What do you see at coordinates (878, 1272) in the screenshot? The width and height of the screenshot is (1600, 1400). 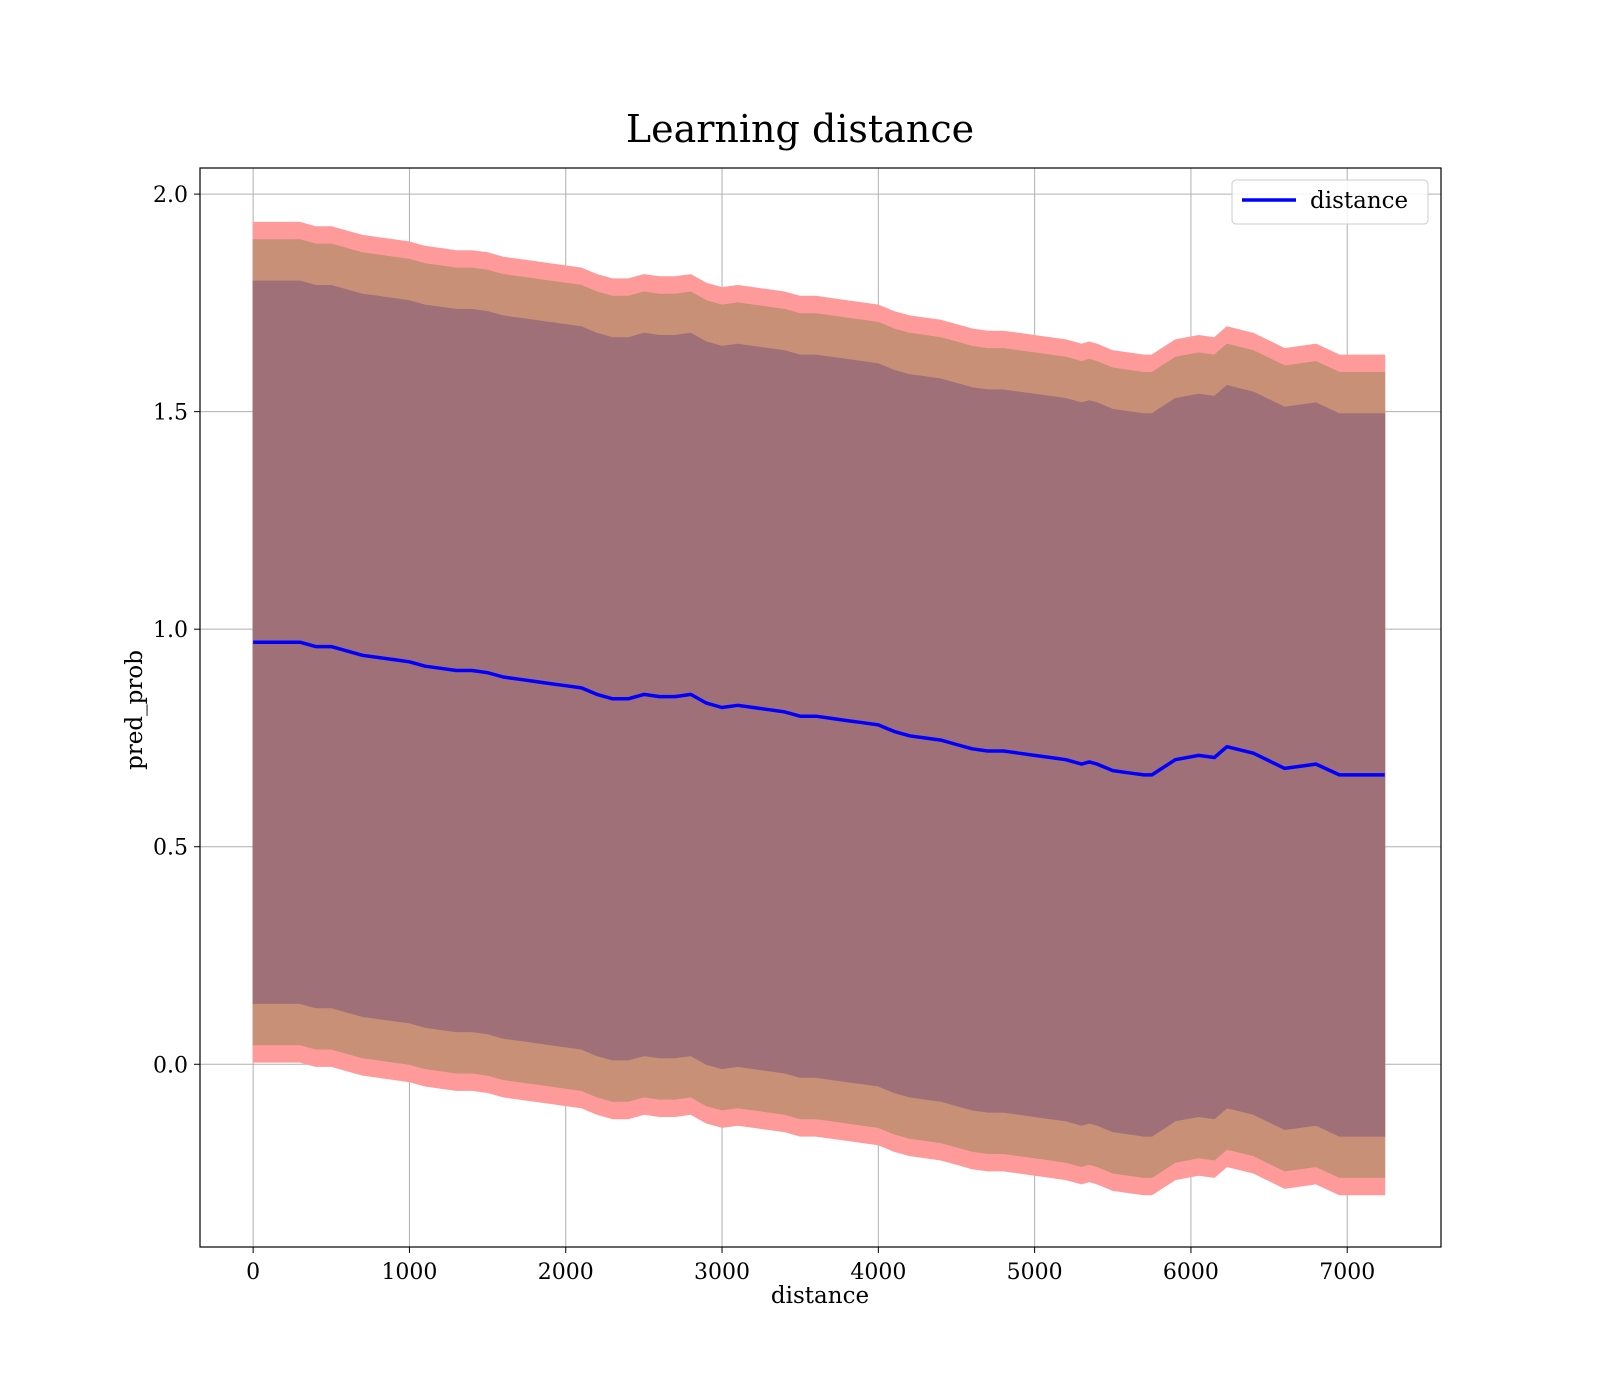 I see `x-tick-label: 4000` at bounding box center [878, 1272].